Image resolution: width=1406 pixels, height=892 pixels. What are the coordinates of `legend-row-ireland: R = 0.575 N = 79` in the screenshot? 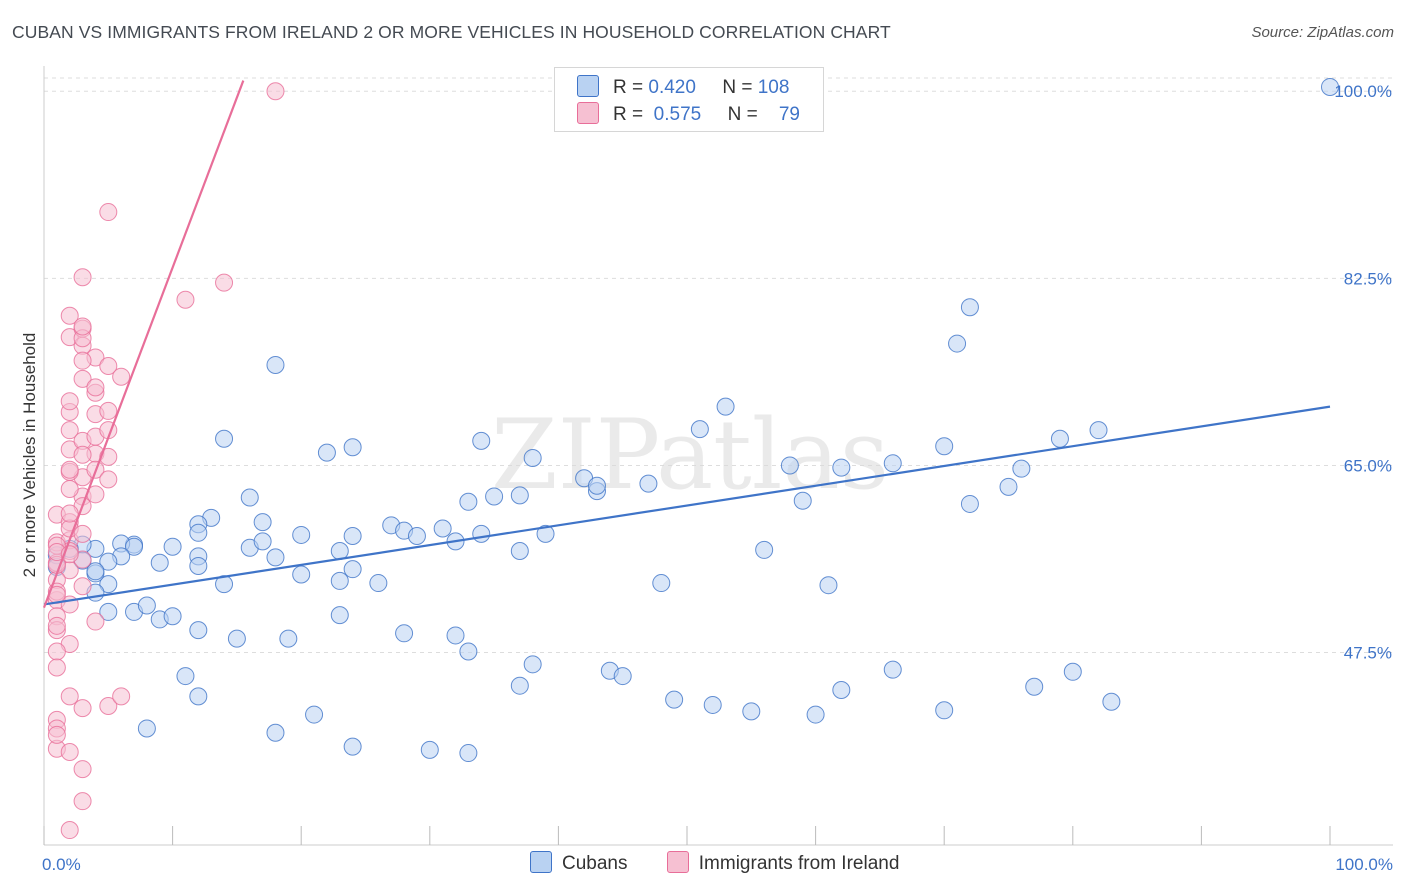 It's located at (688, 114).